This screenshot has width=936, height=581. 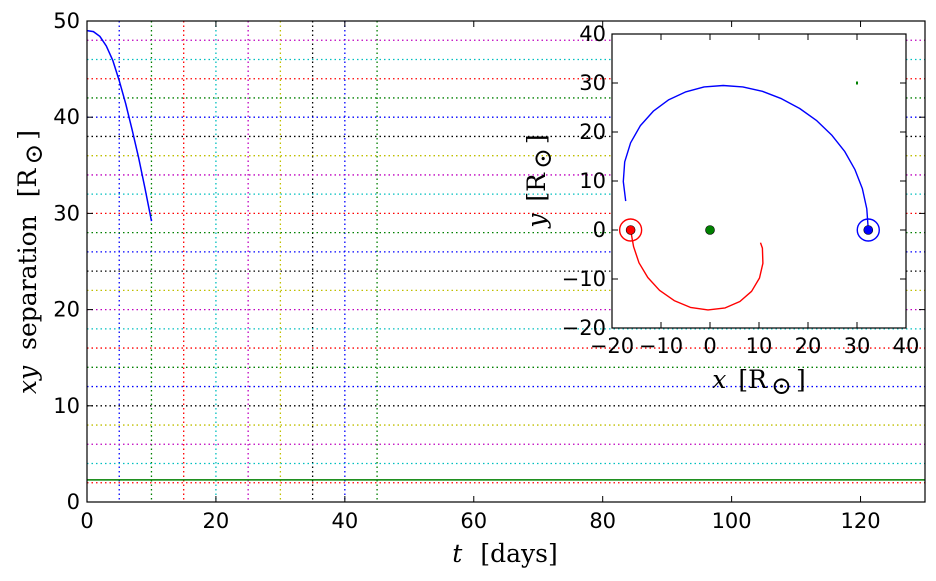 I want to click on inset-ylabel: y [R ⊙ ], so click(x=539, y=181).